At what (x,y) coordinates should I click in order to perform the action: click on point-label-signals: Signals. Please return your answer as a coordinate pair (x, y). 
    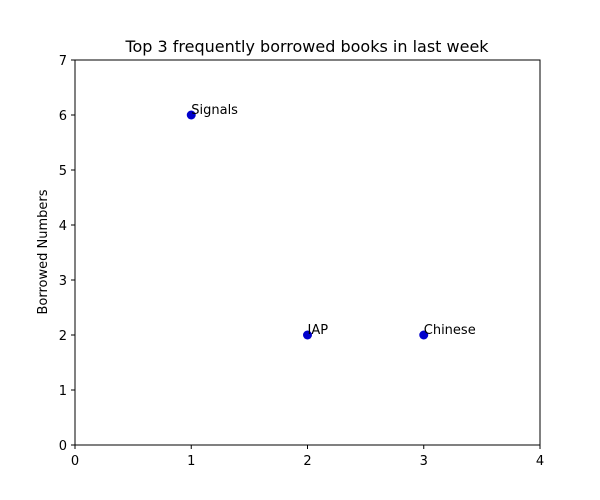
    Looking at the image, I should click on (214, 110).